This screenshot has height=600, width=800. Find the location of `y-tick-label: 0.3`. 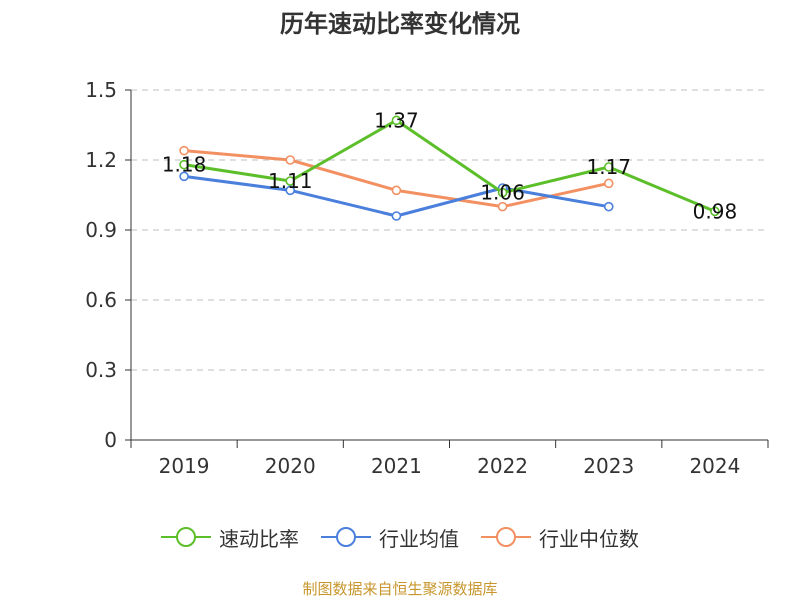

y-tick-label: 0.3 is located at coordinates (101, 370).